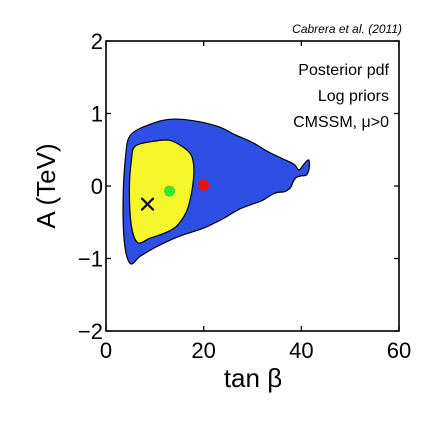 Image resolution: width=440 pixels, height=440 pixels. I want to click on markers, so click(175, 195).